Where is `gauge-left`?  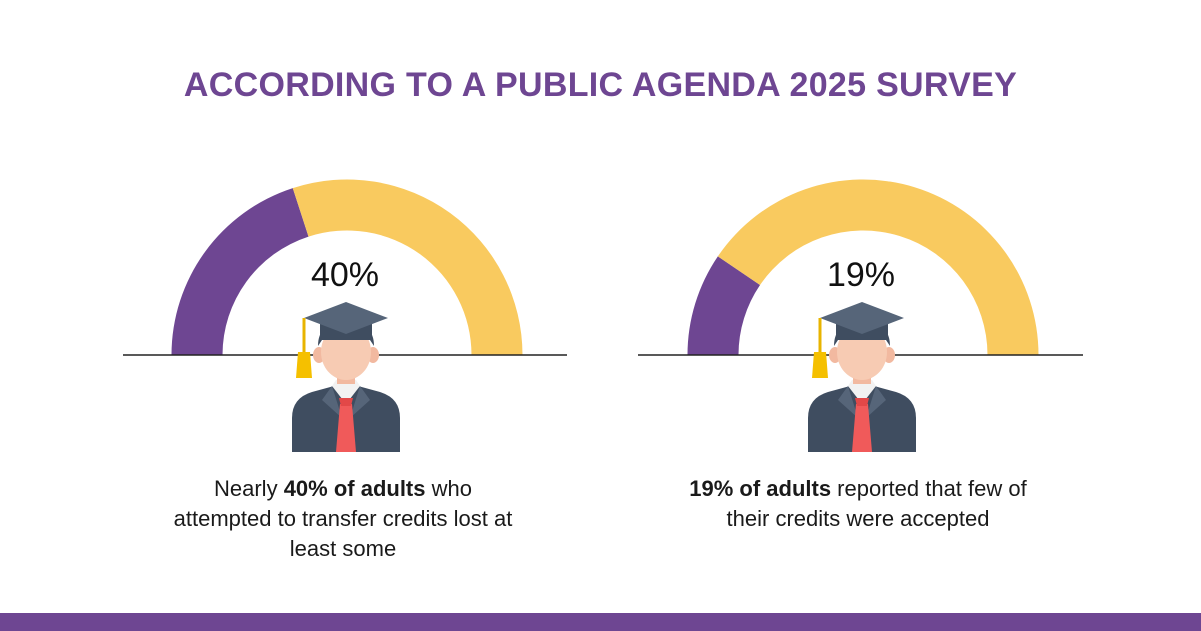
gauge-left is located at coordinates (347, 267).